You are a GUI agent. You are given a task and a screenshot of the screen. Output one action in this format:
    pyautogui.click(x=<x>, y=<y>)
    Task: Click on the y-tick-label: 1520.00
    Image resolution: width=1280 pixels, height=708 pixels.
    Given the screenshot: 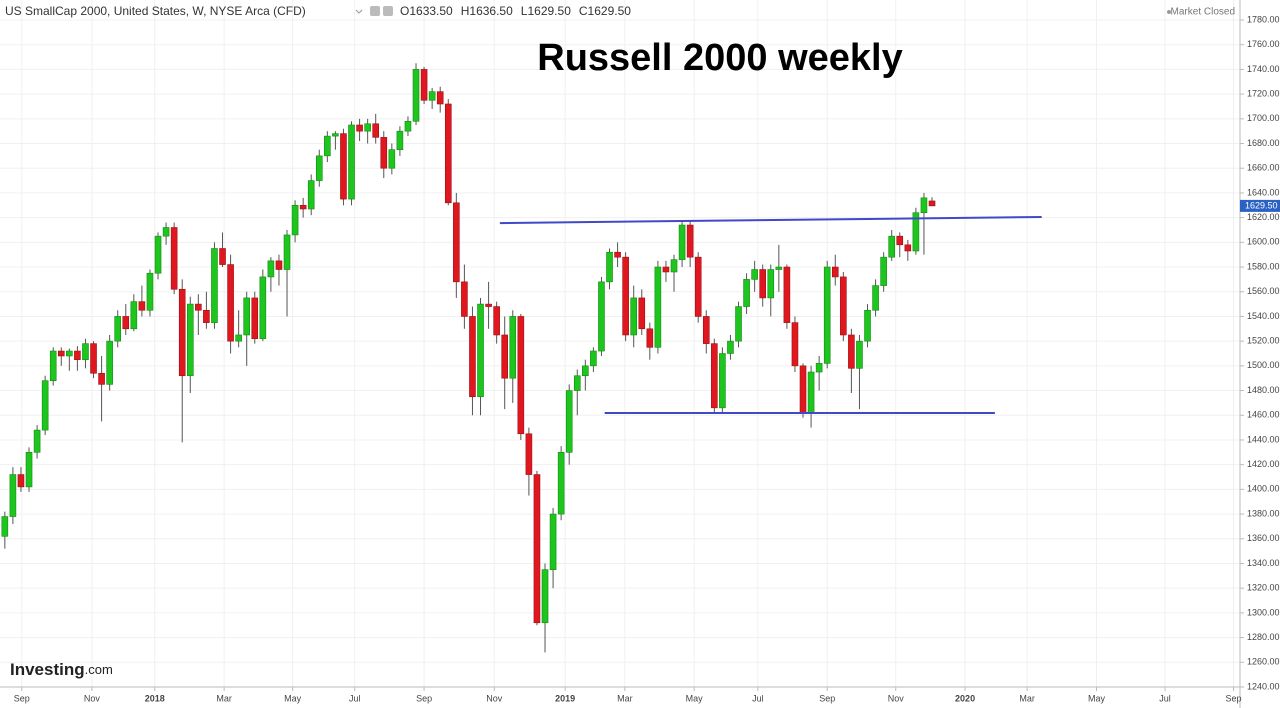 What is the action you would take?
    pyautogui.click(x=1263, y=341)
    